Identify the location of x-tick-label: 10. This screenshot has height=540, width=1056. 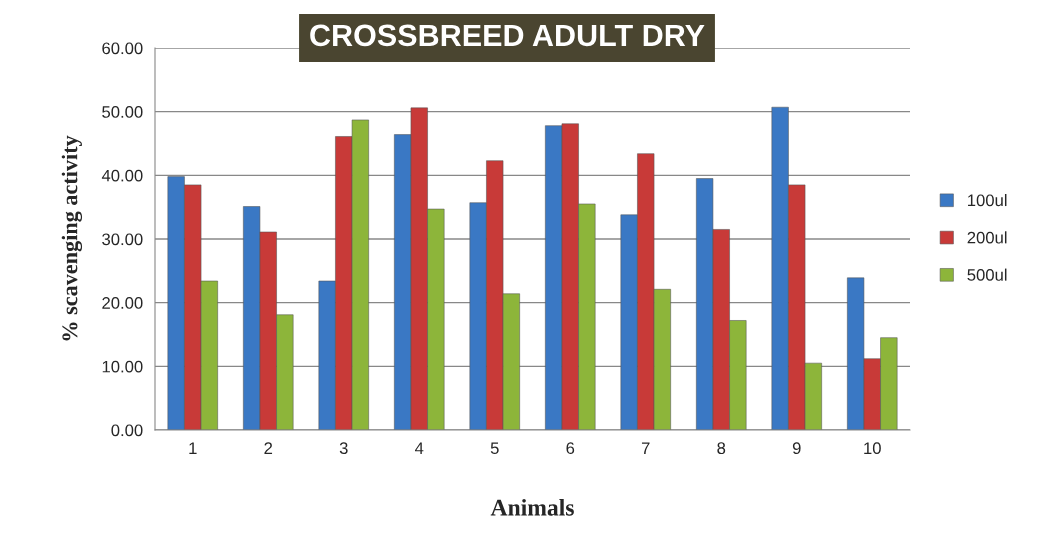
(872, 448).